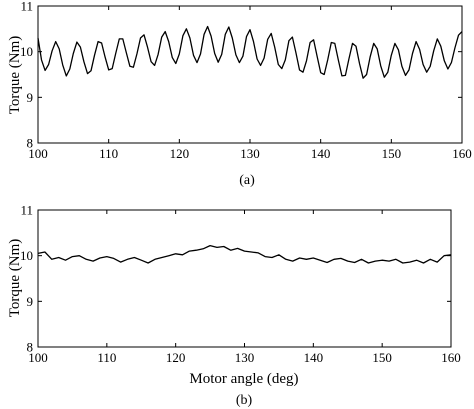  I want to click on panel-b-x-axis-label: Motor angle (deg), so click(243, 379).